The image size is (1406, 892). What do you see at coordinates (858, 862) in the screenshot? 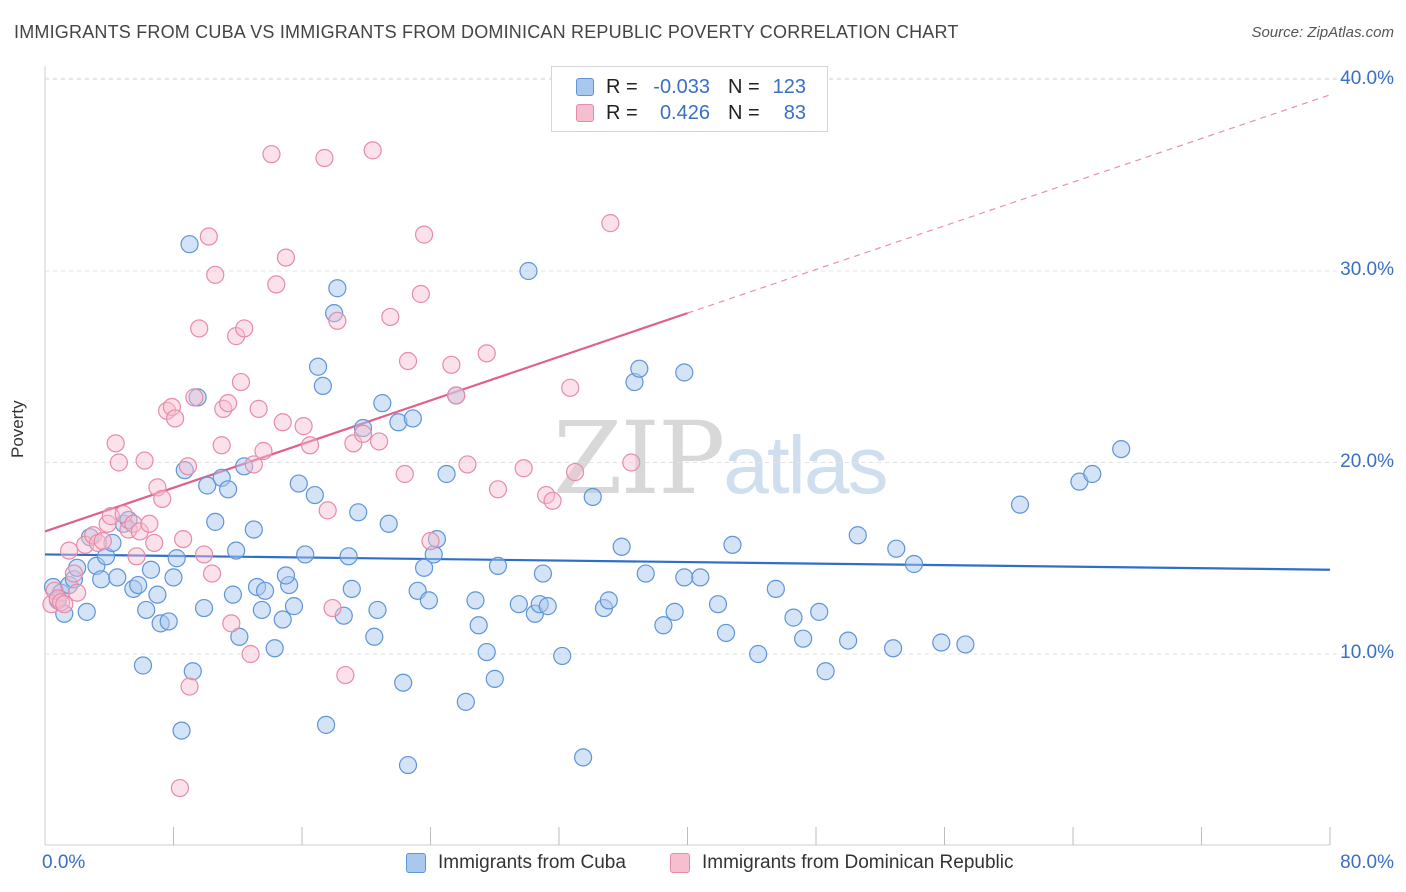
I see `legend-label-dom: Immigrants from Dominican Republic` at bounding box center [858, 862].